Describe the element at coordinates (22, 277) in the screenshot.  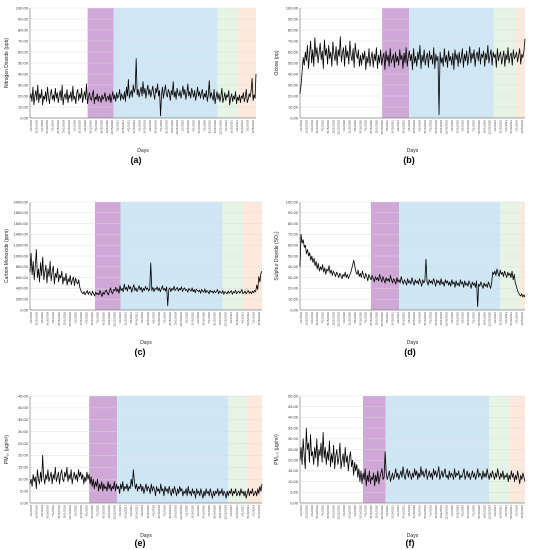
I see `y-tick-label: 600.00` at that location.